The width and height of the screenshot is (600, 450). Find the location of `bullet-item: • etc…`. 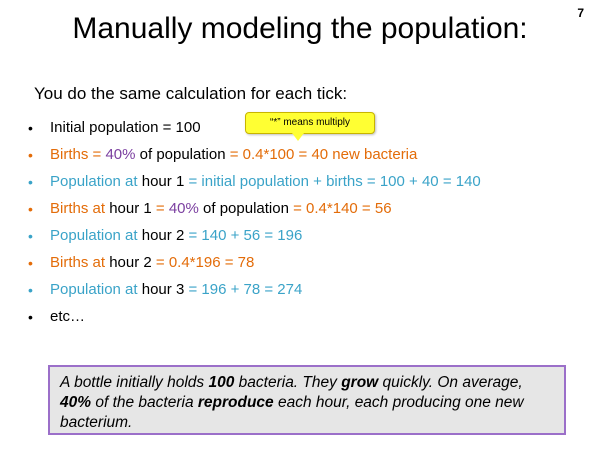

bullet-item: • etc… is located at coordinates (253, 320).